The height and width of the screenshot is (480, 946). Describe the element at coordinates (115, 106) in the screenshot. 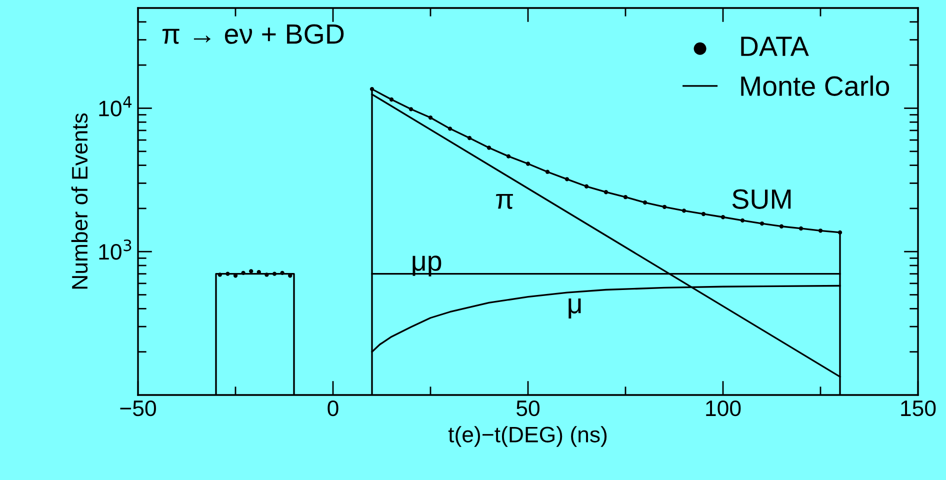

I see `y-tick-label: 10$^{4}$` at that location.